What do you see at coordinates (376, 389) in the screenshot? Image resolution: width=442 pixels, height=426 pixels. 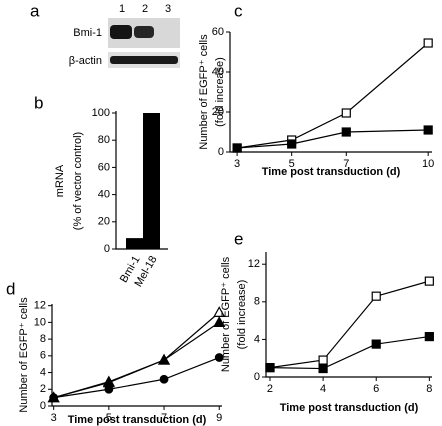 I see `x-tick-label: 6` at bounding box center [376, 389].